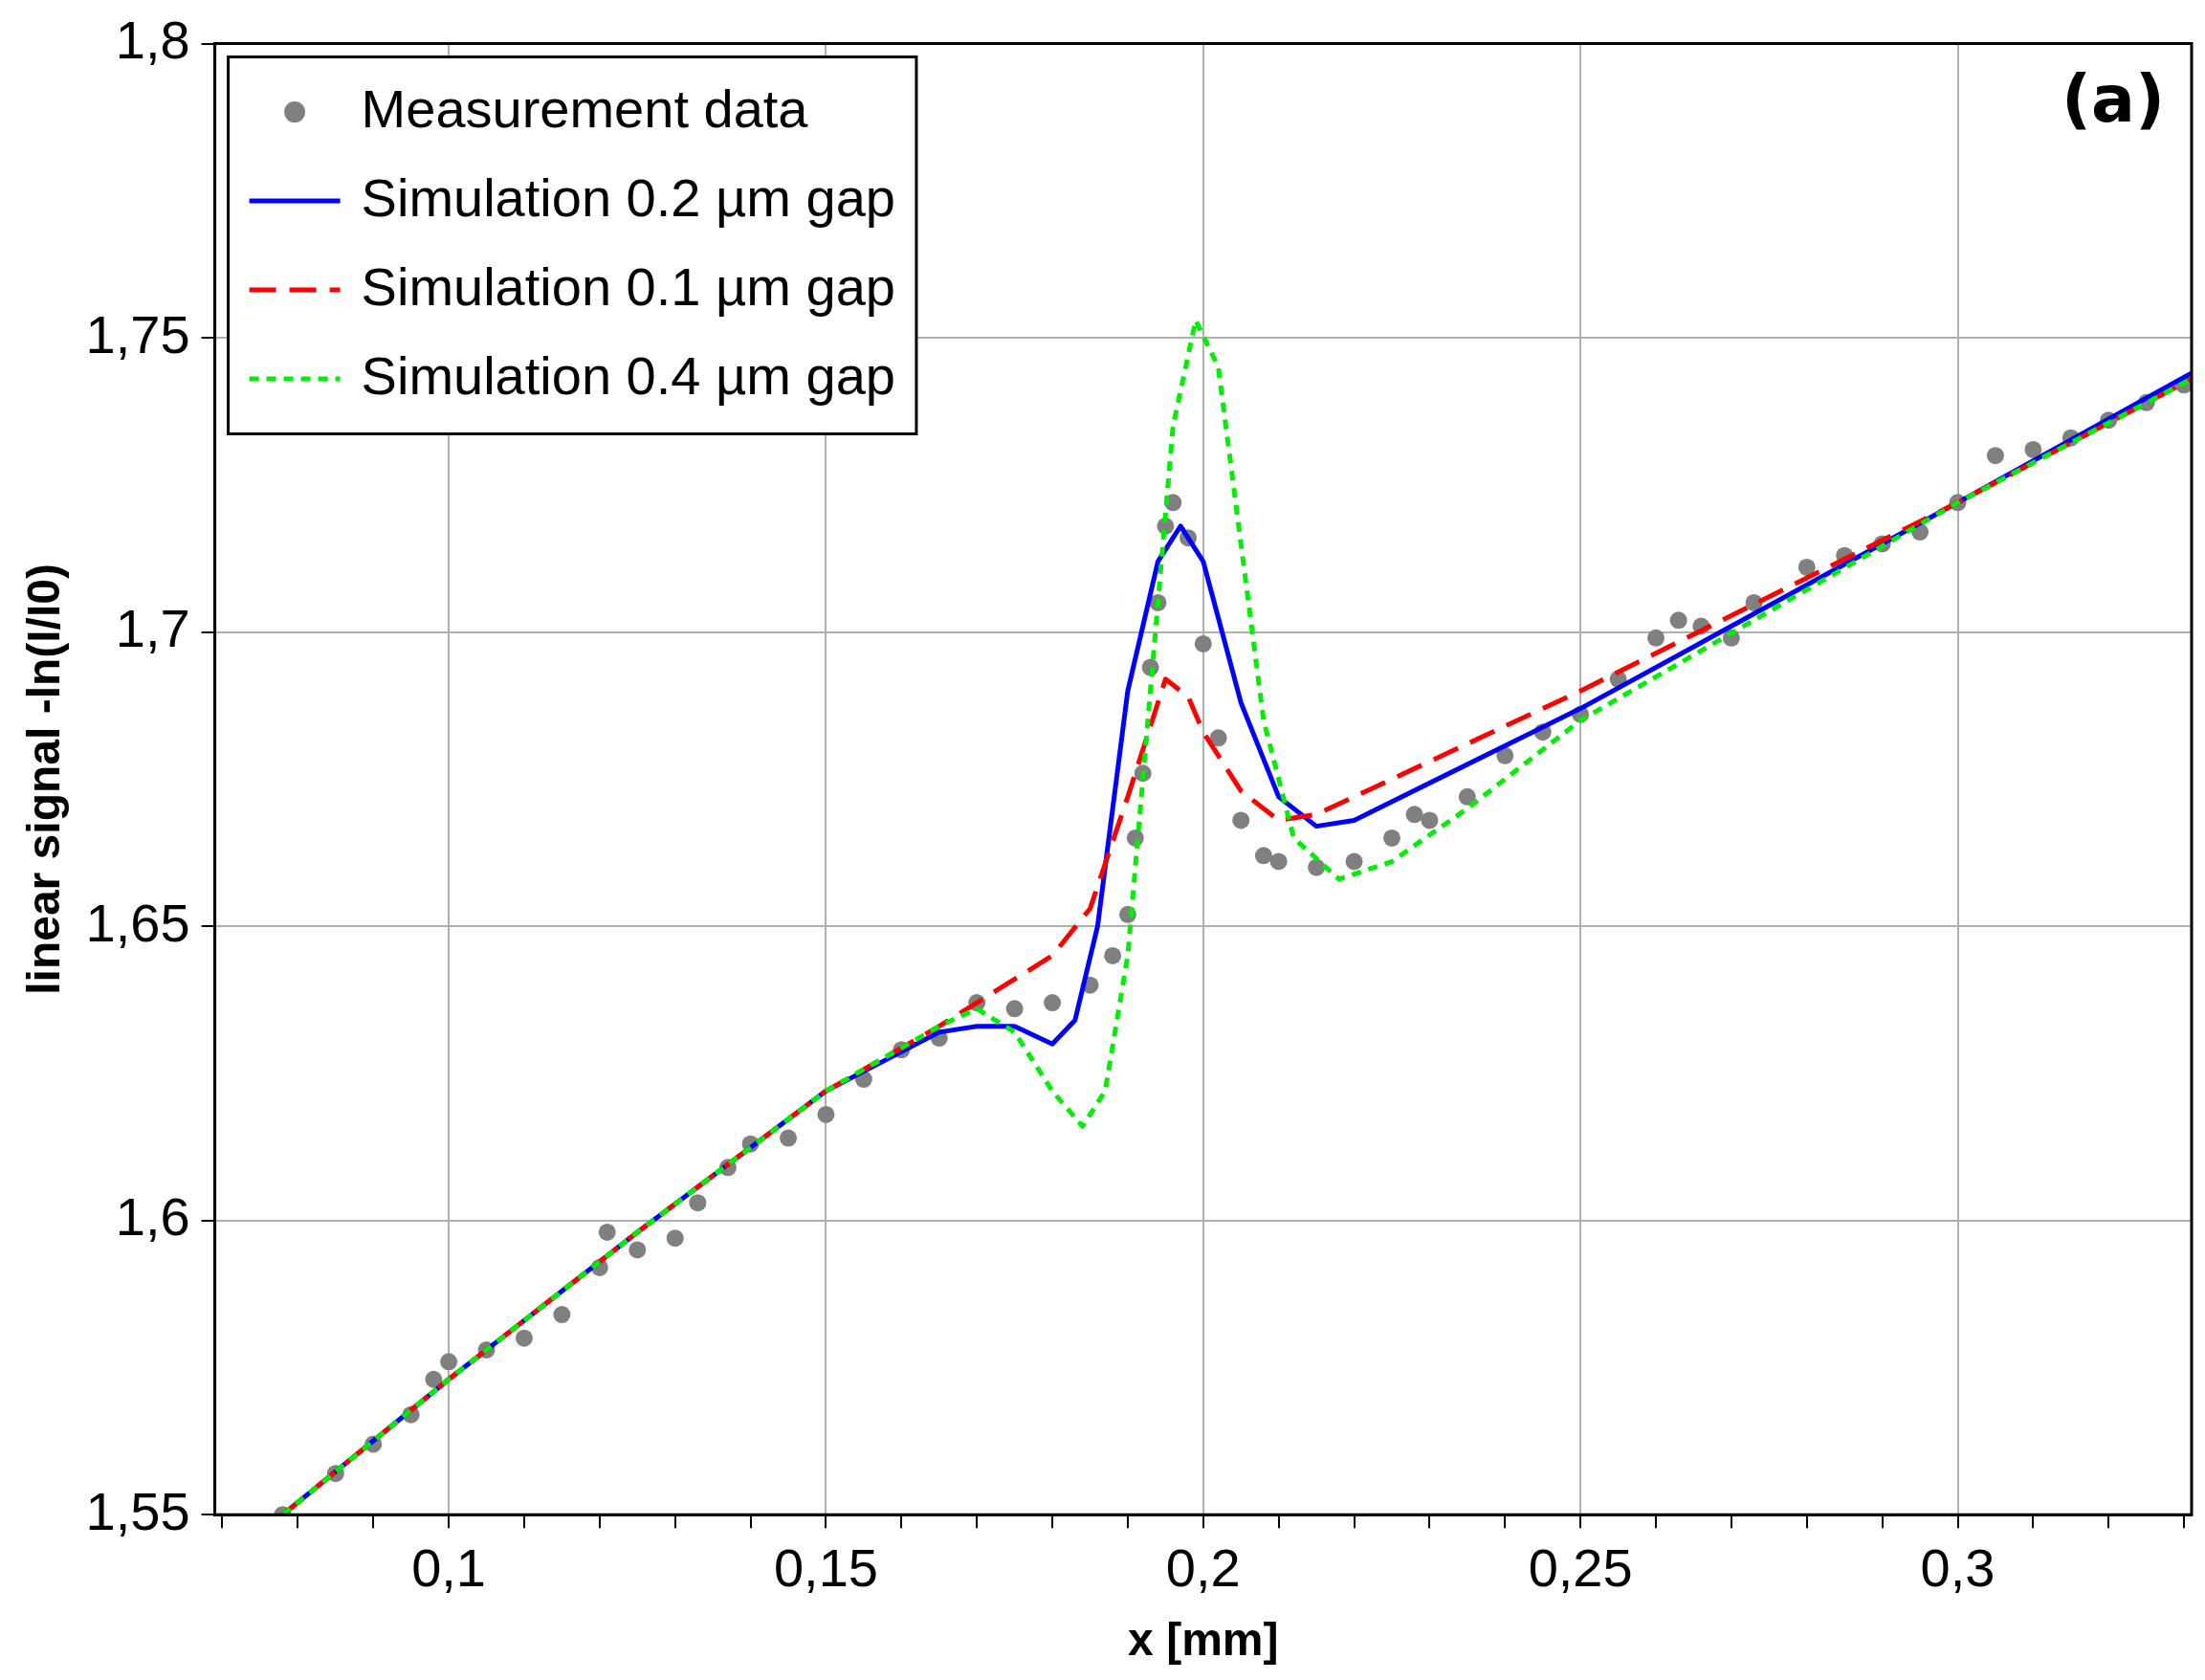  I want to click on x-axis-title: x [mm], so click(1203, 1640).